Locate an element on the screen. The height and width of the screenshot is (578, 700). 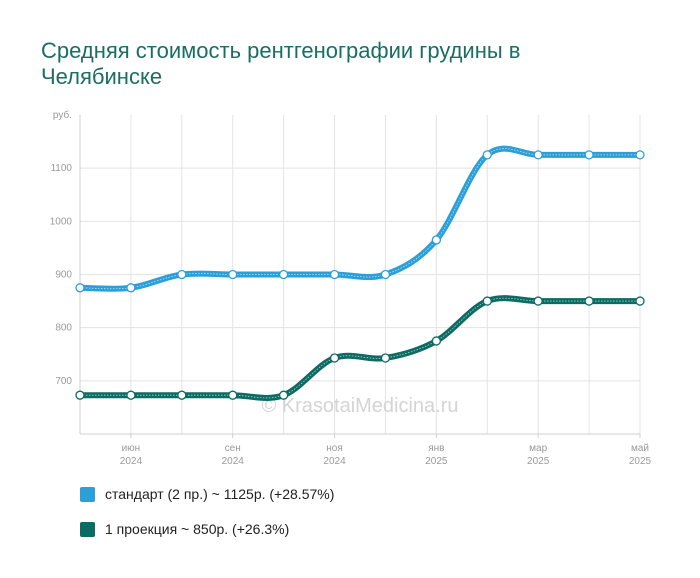
y-tick-label: 800 is located at coordinates (63, 328).